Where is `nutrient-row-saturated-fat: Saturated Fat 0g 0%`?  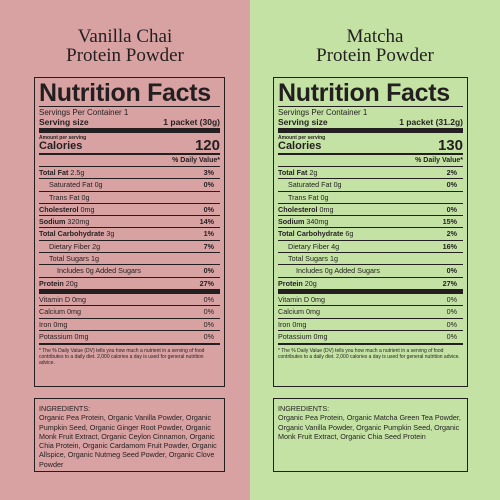 nutrient-row-saturated-fat: Saturated Fat 0g 0% is located at coordinates (370, 184).